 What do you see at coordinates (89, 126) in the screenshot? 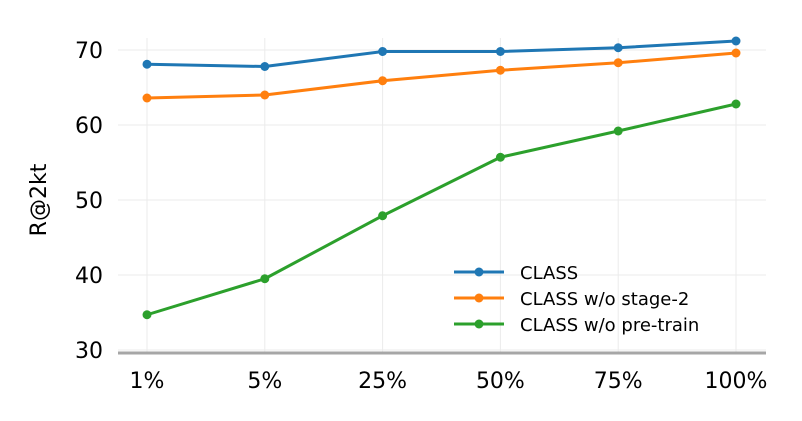
I see `y-tick-label: 60` at bounding box center [89, 126].